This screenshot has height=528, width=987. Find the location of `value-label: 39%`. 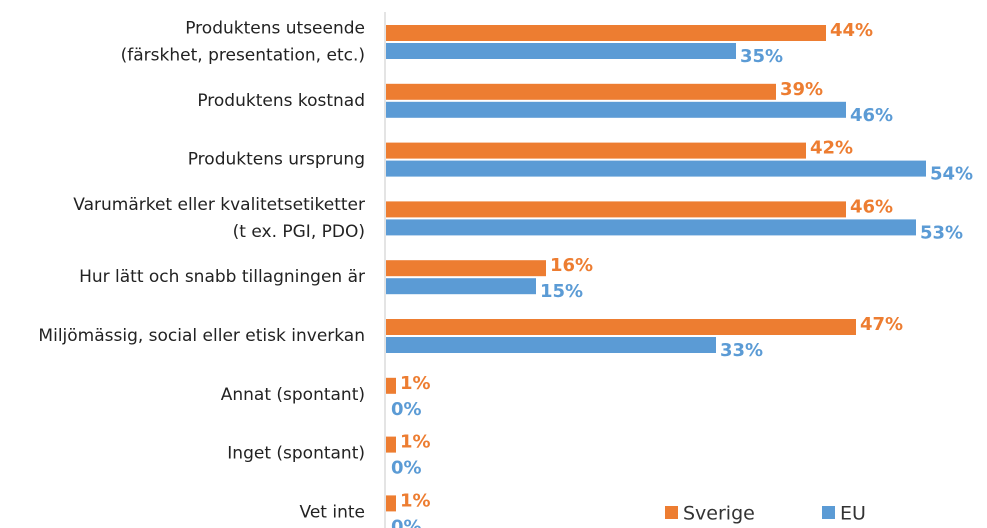

value-label: 39% is located at coordinates (801, 89).